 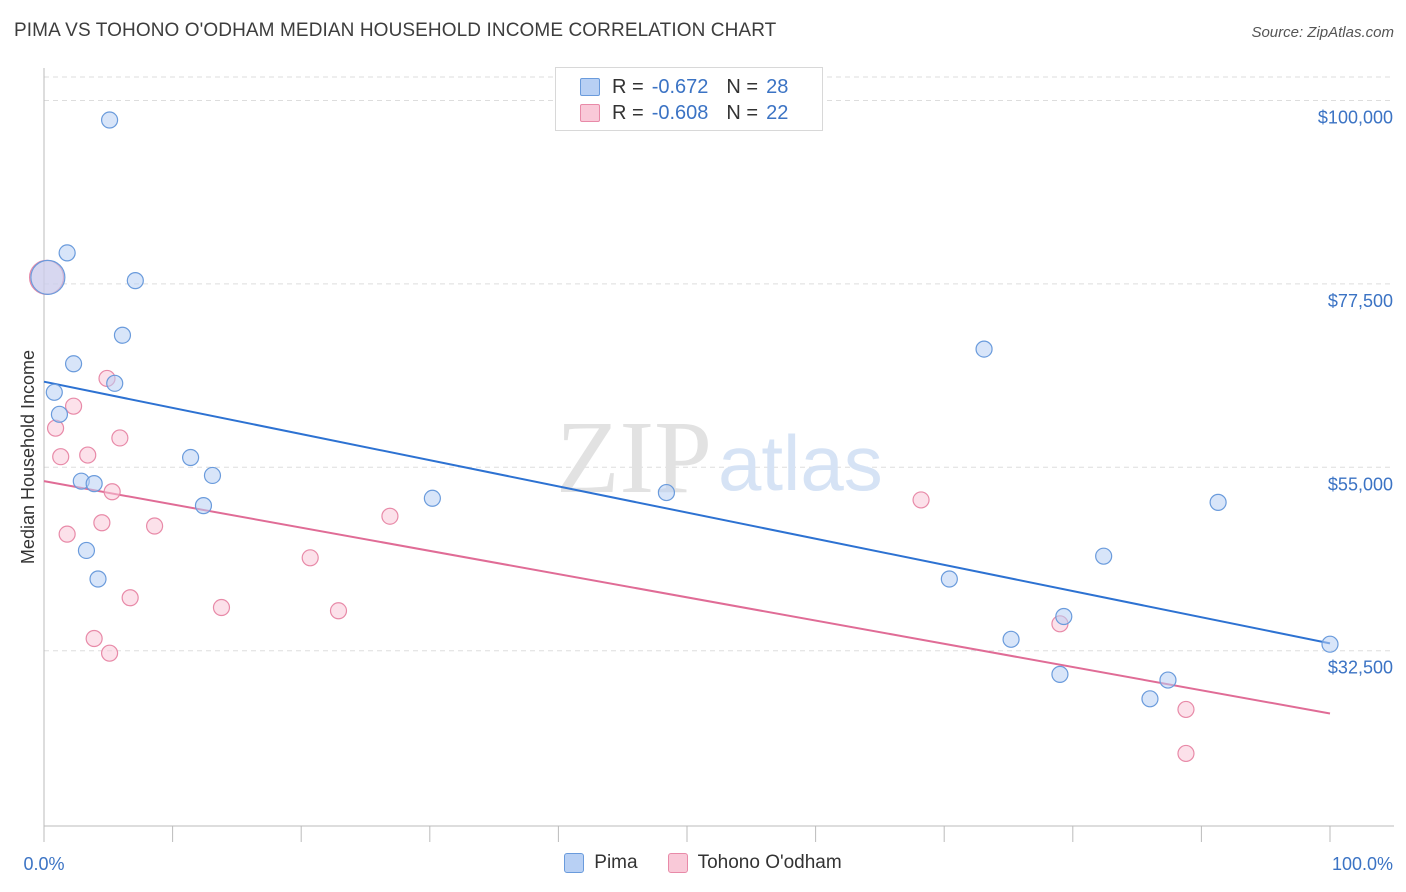 I want to click on y-tick-label: $55,000, so click(x=1360, y=484).